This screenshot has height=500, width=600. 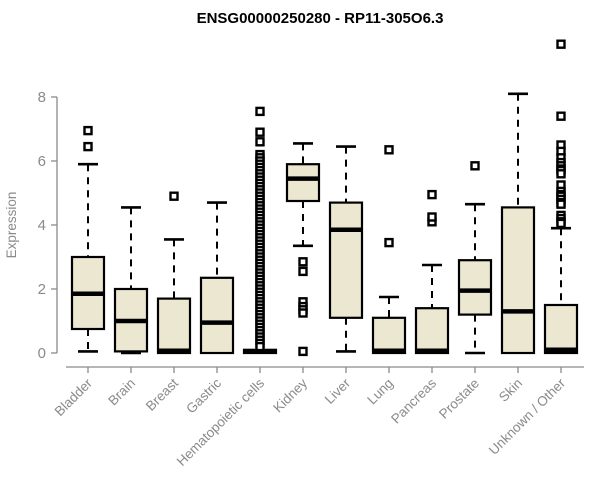 I want to click on box-breast, so click(x=174, y=326).